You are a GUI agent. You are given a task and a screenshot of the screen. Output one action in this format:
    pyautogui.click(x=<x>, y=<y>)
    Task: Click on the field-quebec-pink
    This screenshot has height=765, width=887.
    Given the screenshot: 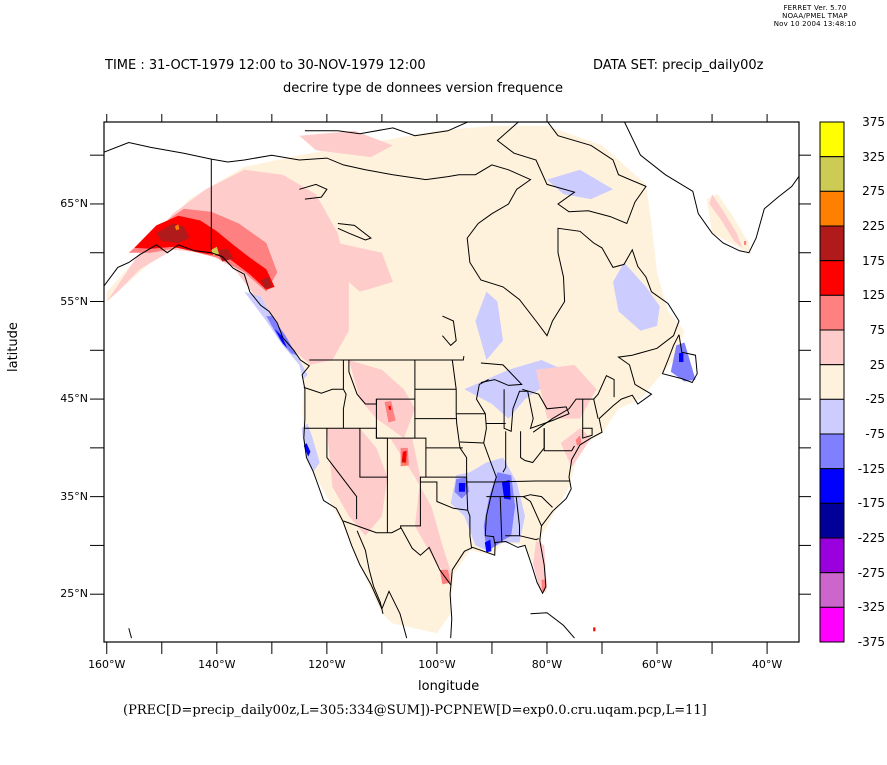 What is the action you would take?
    pyautogui.click(x=566, y=391)
    